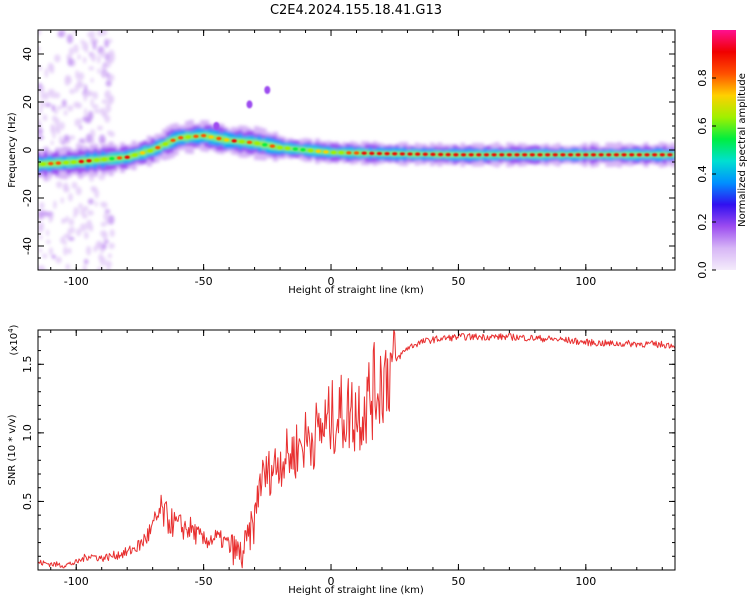 This screenshot has width=750, height=600. Describe the element at coordinates (458, 581) in the screenshot. I see `x-tick-label: 50` at that location.